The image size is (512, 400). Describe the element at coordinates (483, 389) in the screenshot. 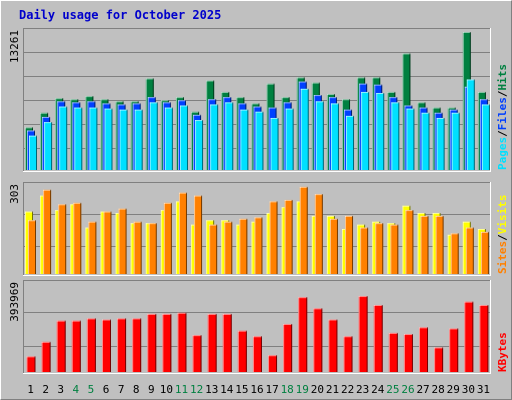

I see `x-tick-label-day-31: 31` at that location.